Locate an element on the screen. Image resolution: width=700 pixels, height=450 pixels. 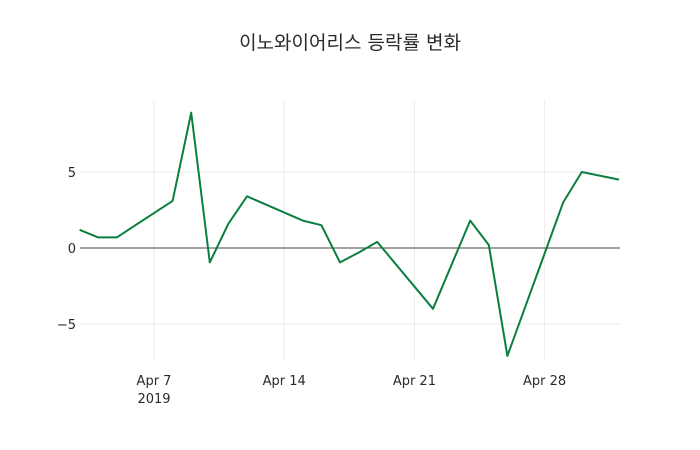
y-tick-label: 0 is located at coordinates (72, 249).